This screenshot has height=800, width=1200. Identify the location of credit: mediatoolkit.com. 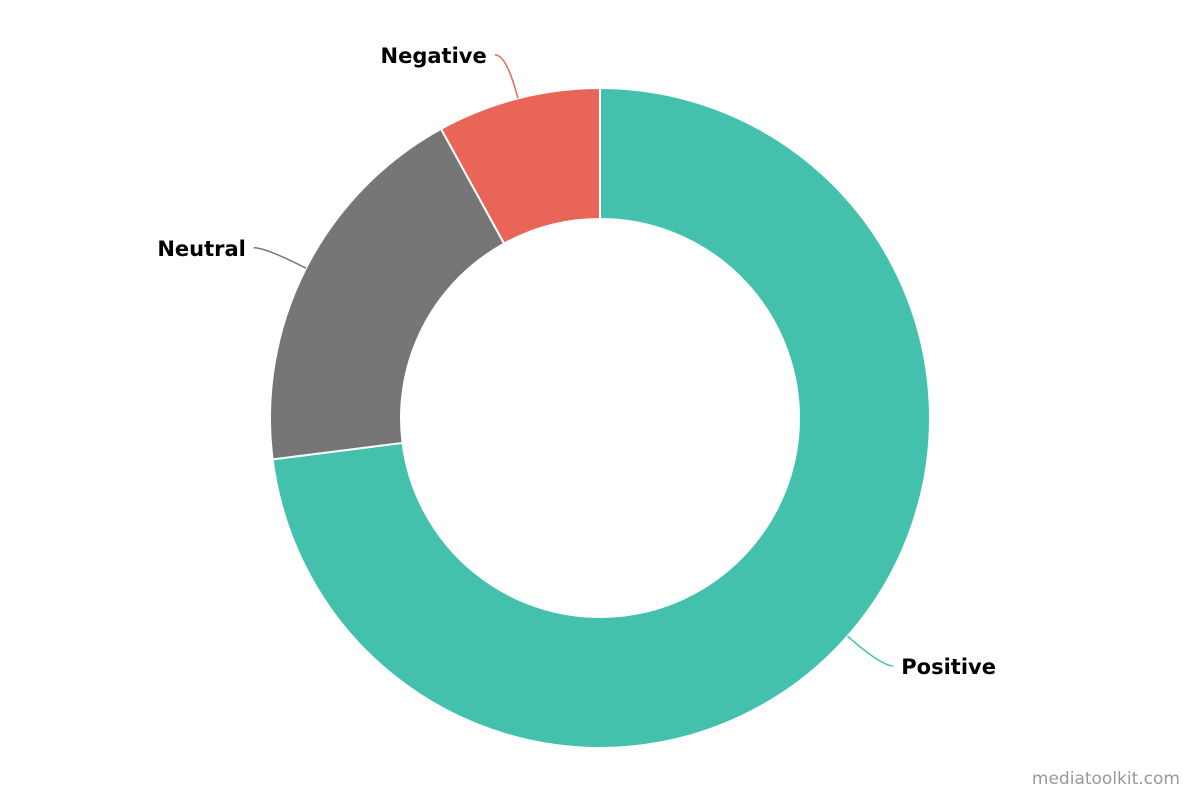
(1106, 779).